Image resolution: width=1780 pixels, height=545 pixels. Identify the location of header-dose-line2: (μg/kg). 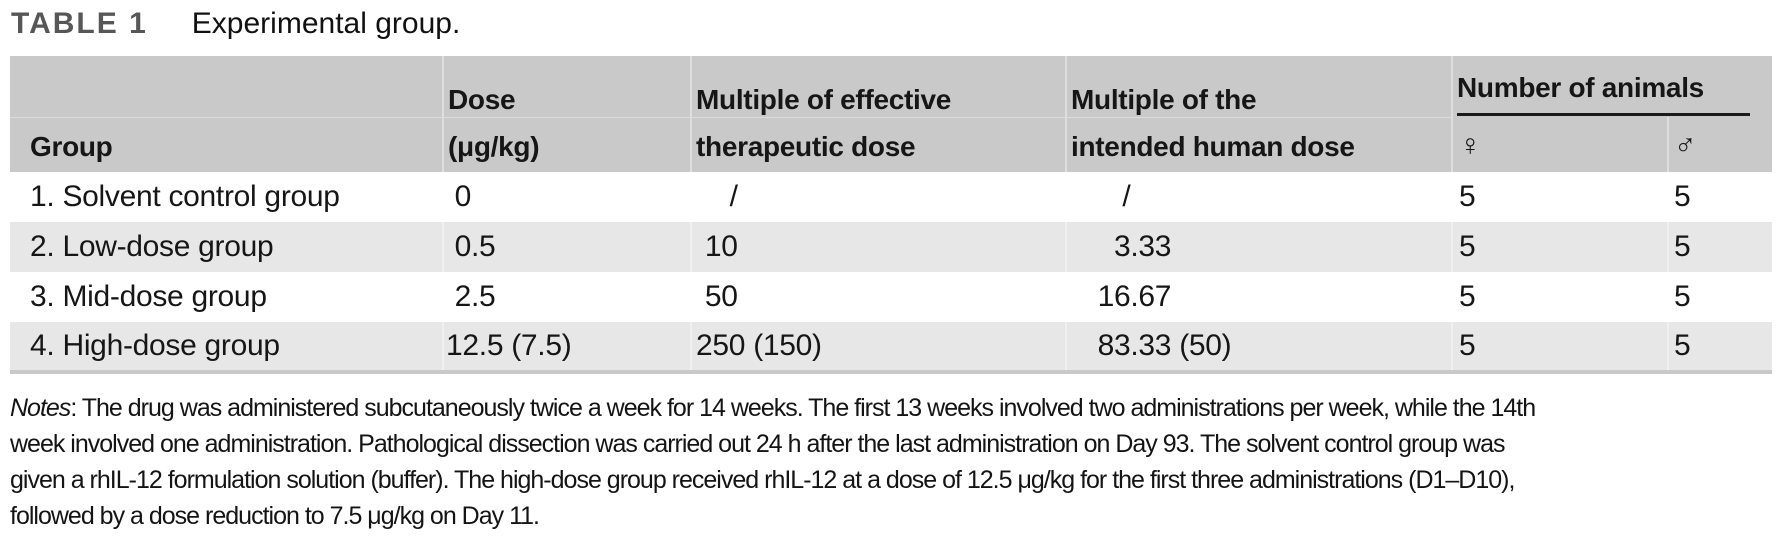
(566, 144).